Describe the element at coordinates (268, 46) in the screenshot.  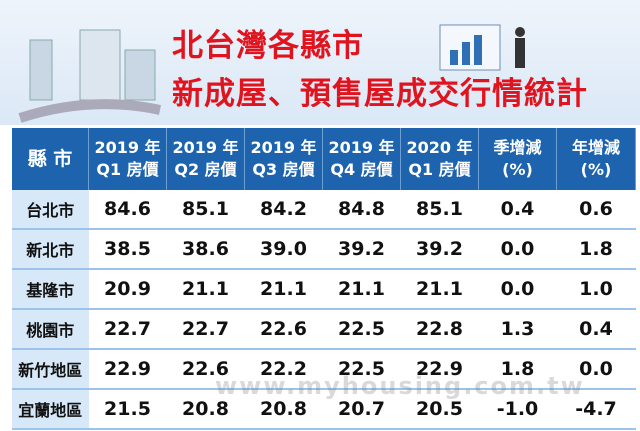
I see `title-line: 北台灣各縣市` at that location.